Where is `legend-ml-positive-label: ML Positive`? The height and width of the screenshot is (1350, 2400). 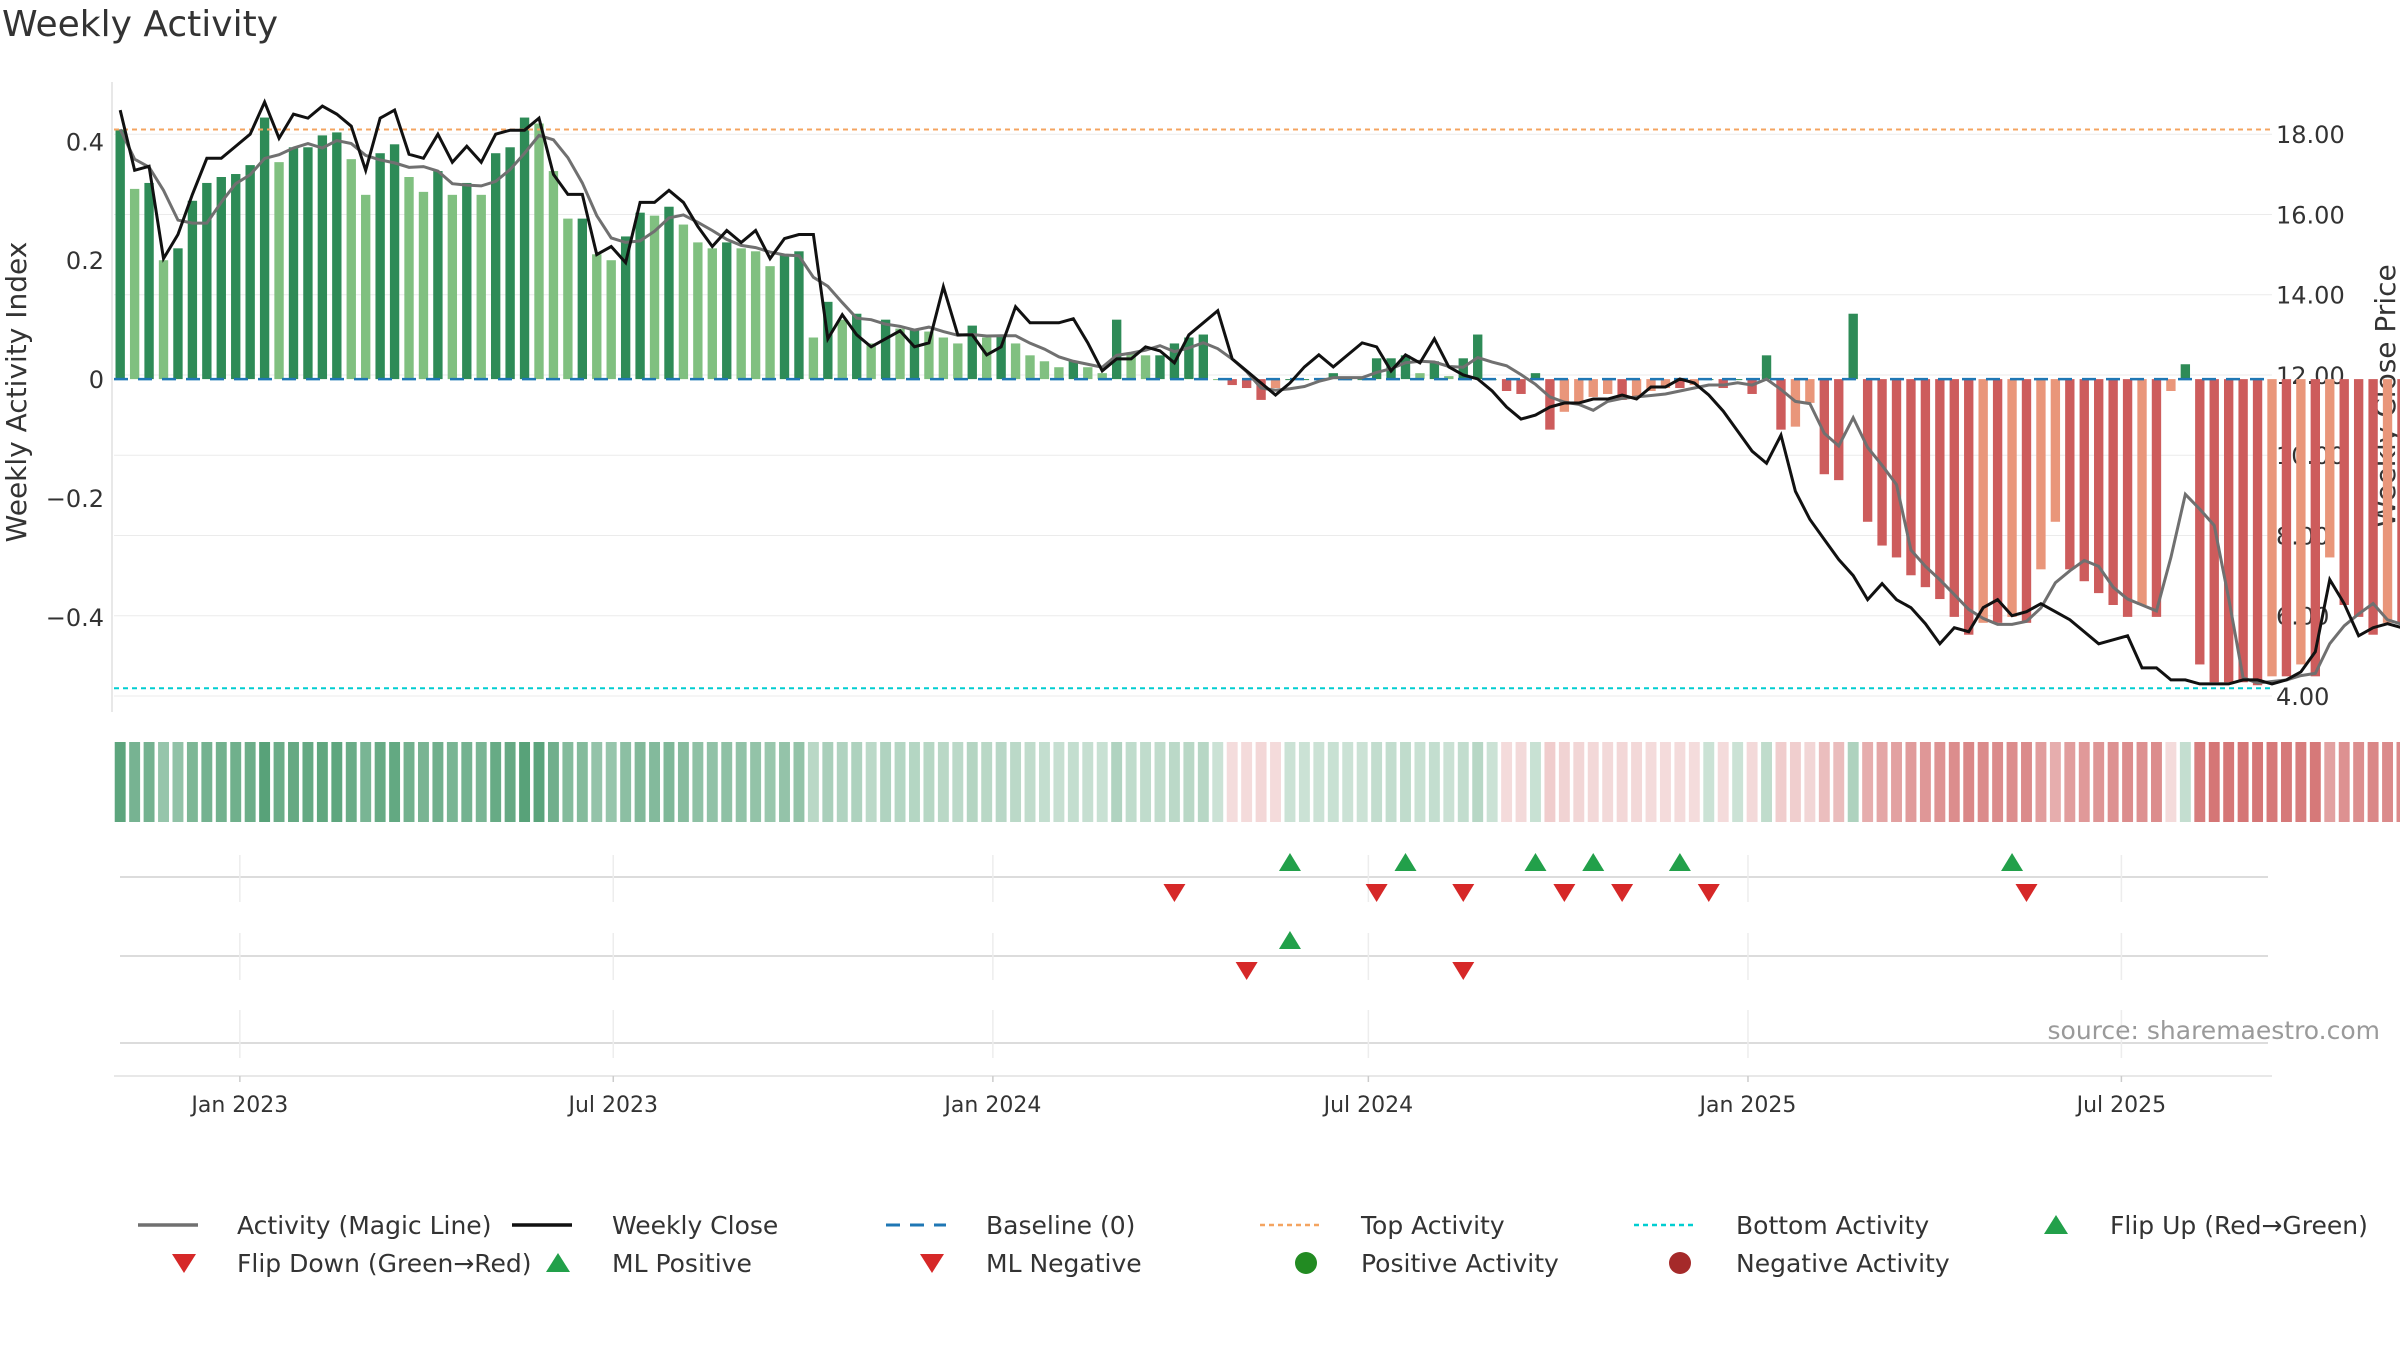 legend-ml-positive-label: ML Positive is located at coordinates (682, 1263).